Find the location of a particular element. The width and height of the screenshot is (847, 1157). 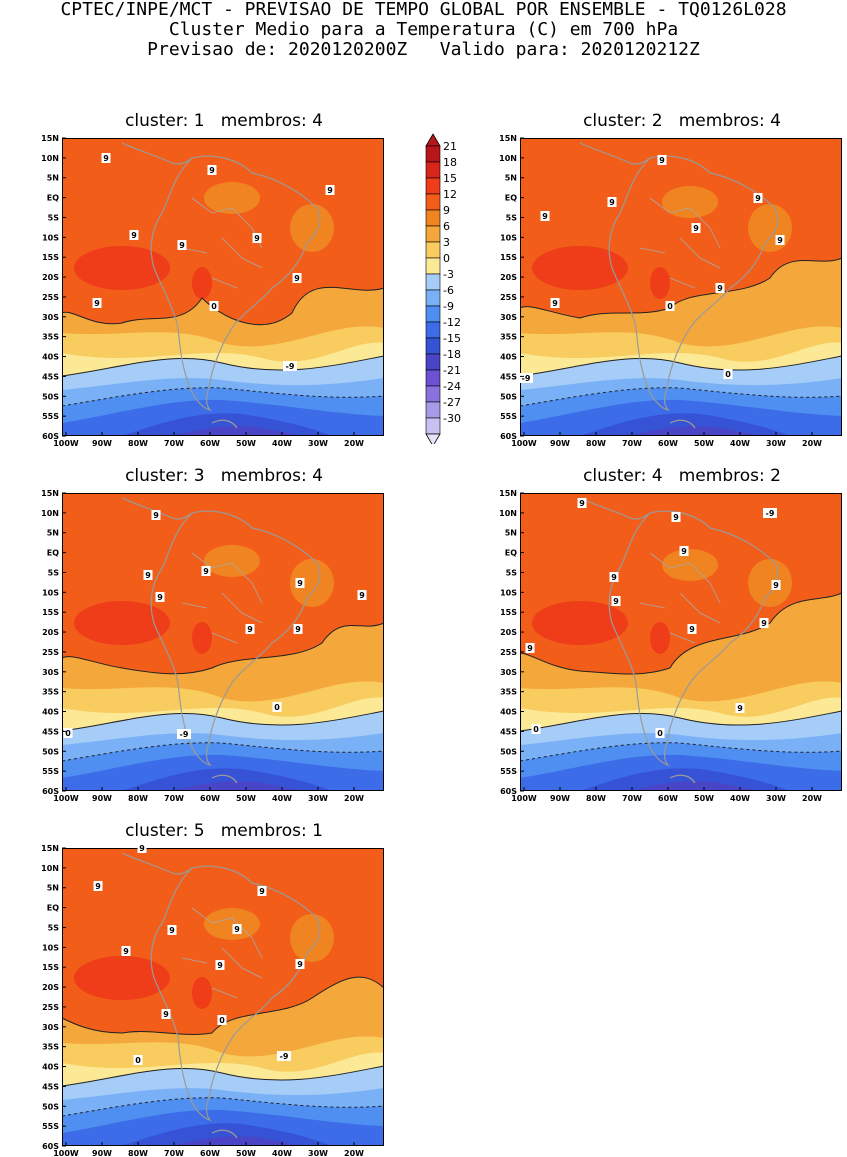

lon-tick-label: 30W is located at coordinates (318, 1153).